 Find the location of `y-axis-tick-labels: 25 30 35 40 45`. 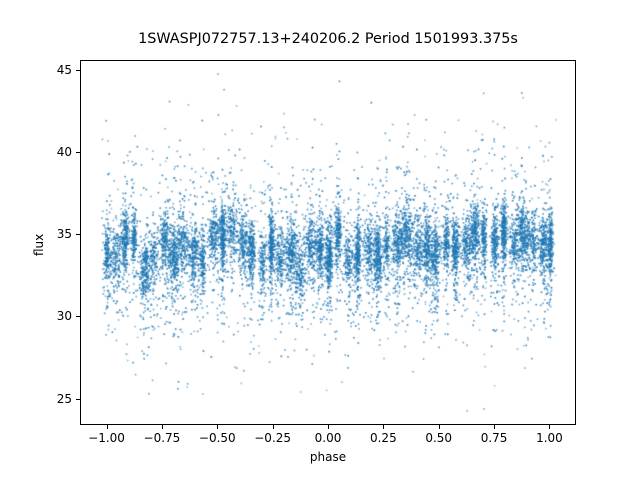

y-axis-tick-labels: 25 30 35 40 45 is located at coordinates (50, 240).